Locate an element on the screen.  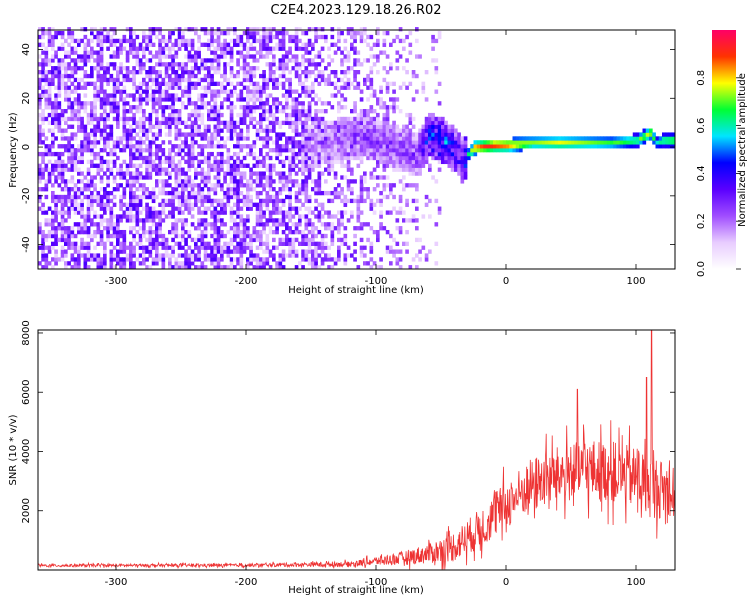
colorbar-tick-label: 0.2 is located at coordinates (701, 221).